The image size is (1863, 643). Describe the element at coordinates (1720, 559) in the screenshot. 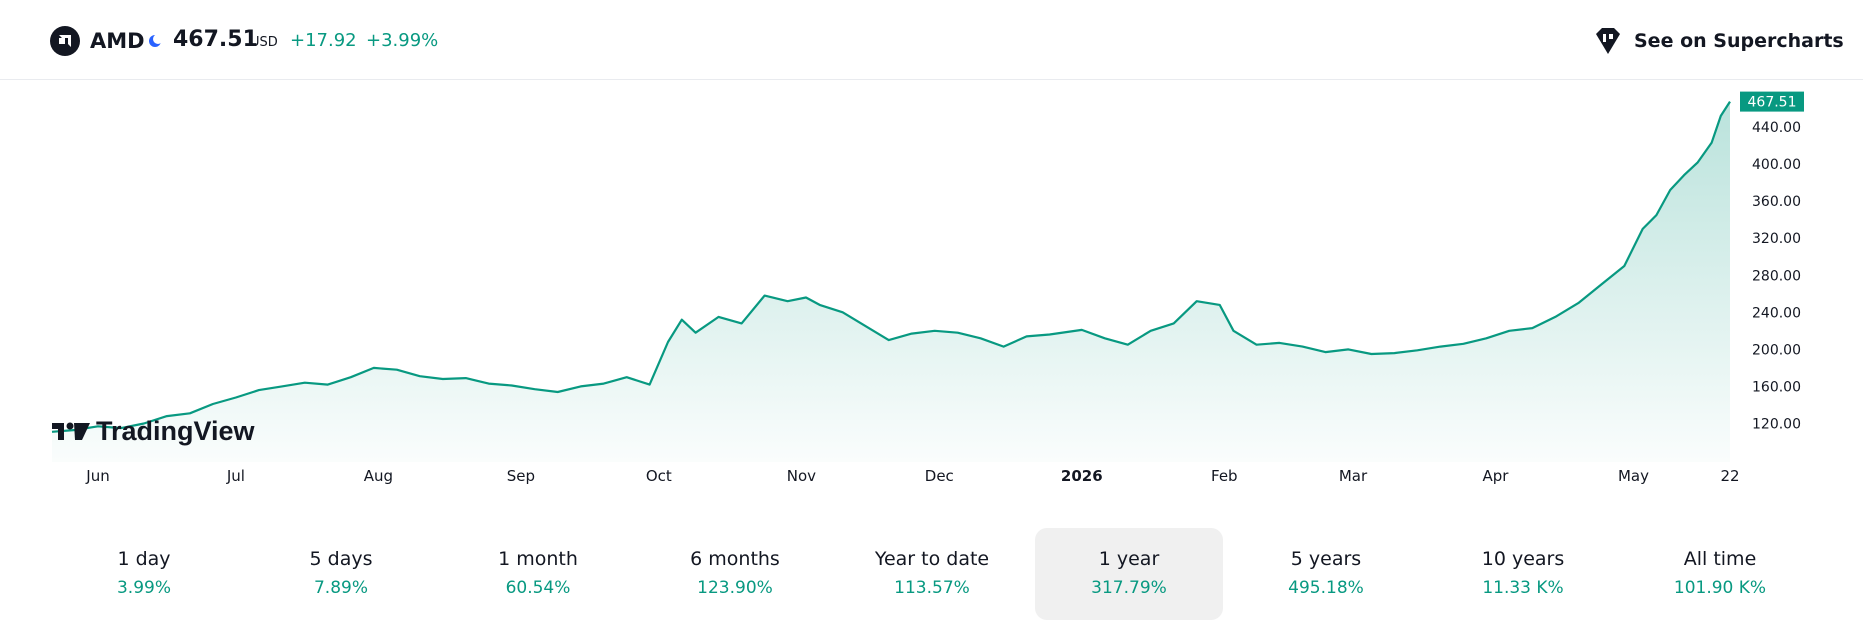

I see `period-label: All time` at that location.